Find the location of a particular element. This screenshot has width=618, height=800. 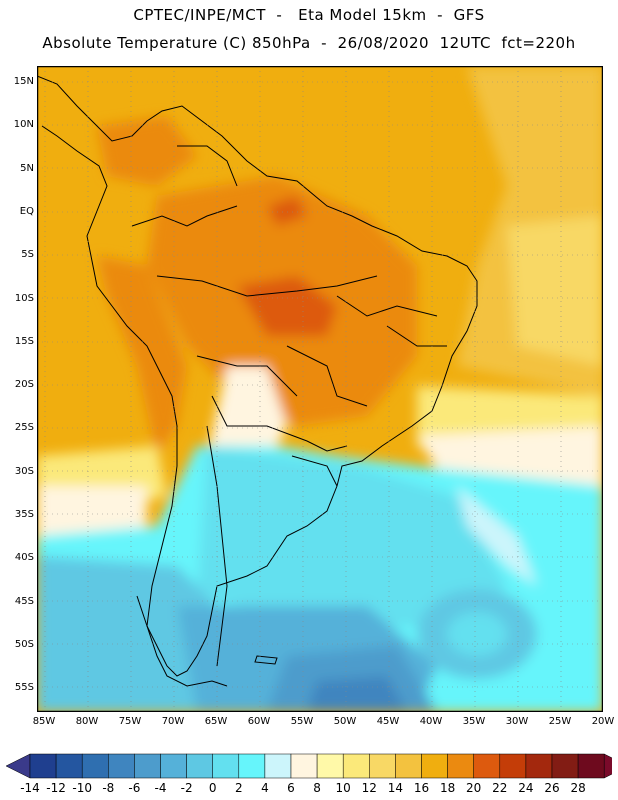

colorbar-label: 16 is located at coordinates (421, 788).